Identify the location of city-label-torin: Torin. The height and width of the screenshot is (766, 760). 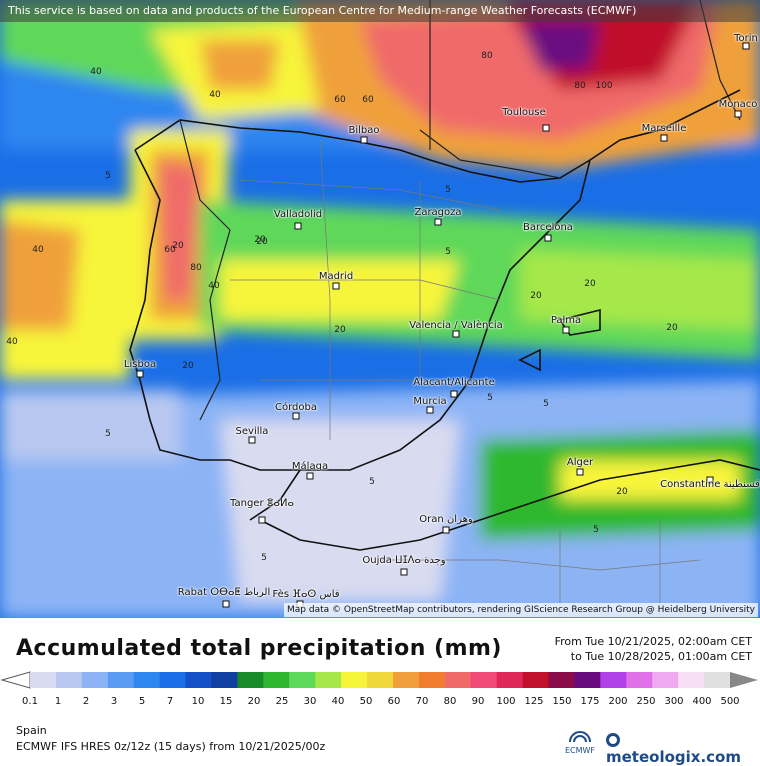
(746, 38).